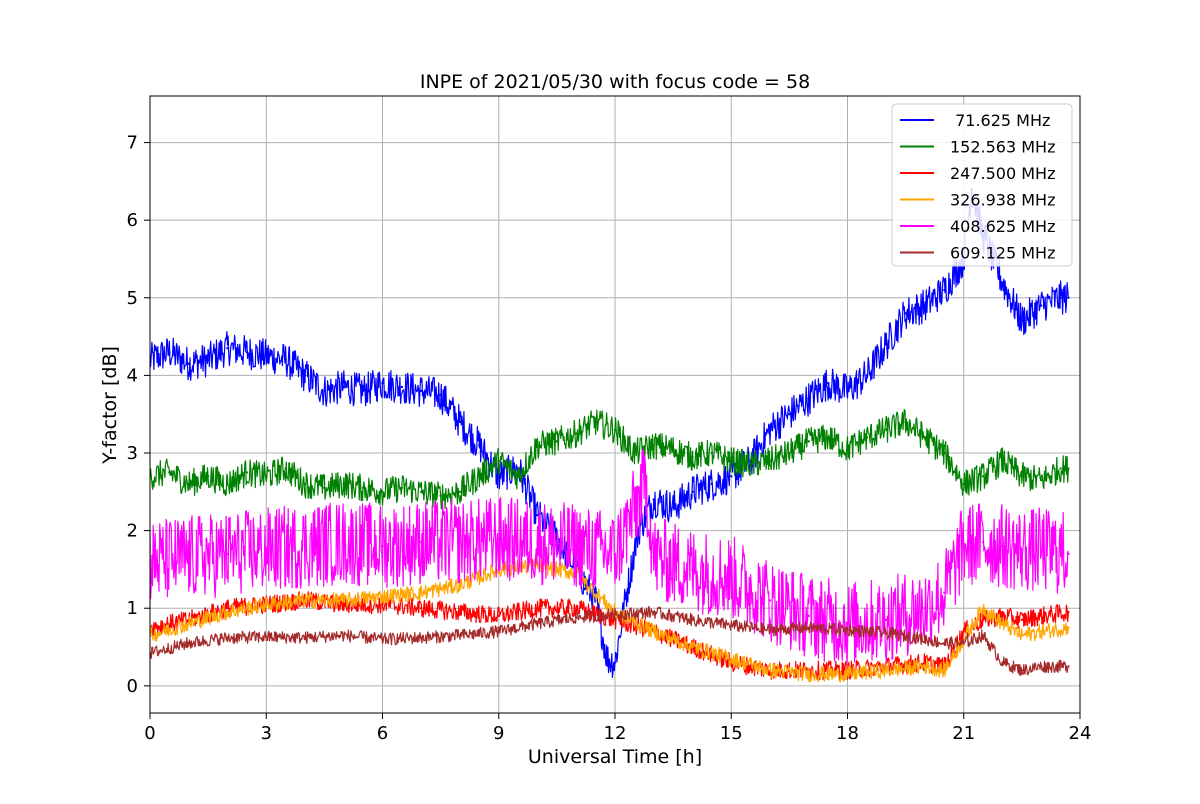 The width and height of the screenshot is (1200, 804). I want to click on x-tick-label: 9, so click(498, 733).